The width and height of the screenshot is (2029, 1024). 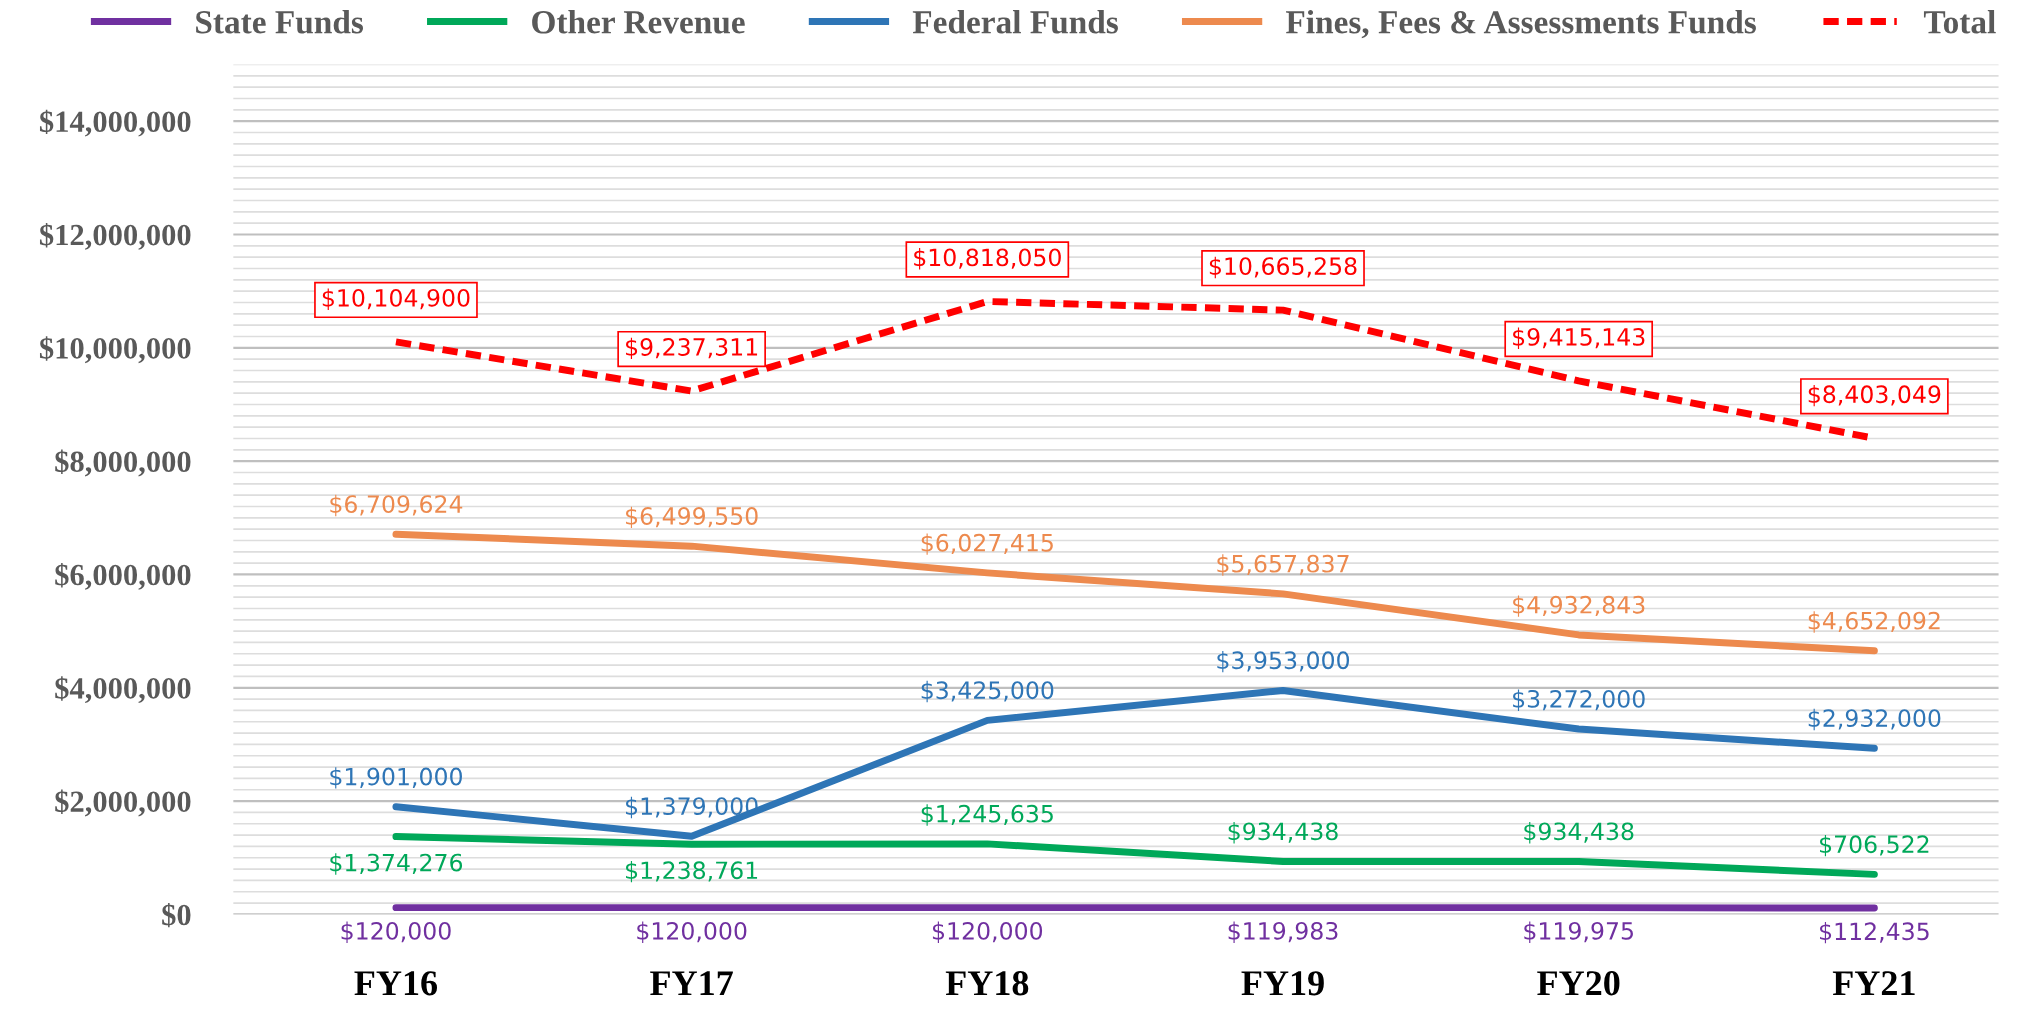 I want to click on data-label: $6,709,624, so click(x=396, y=505).